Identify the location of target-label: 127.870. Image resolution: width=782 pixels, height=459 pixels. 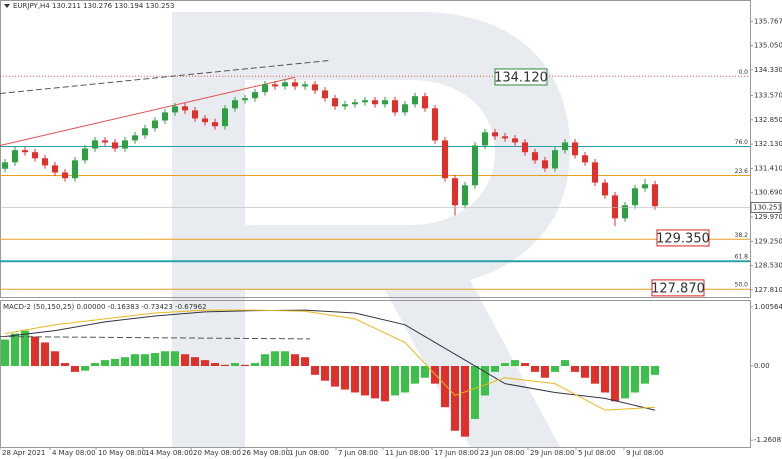
(678, 288).